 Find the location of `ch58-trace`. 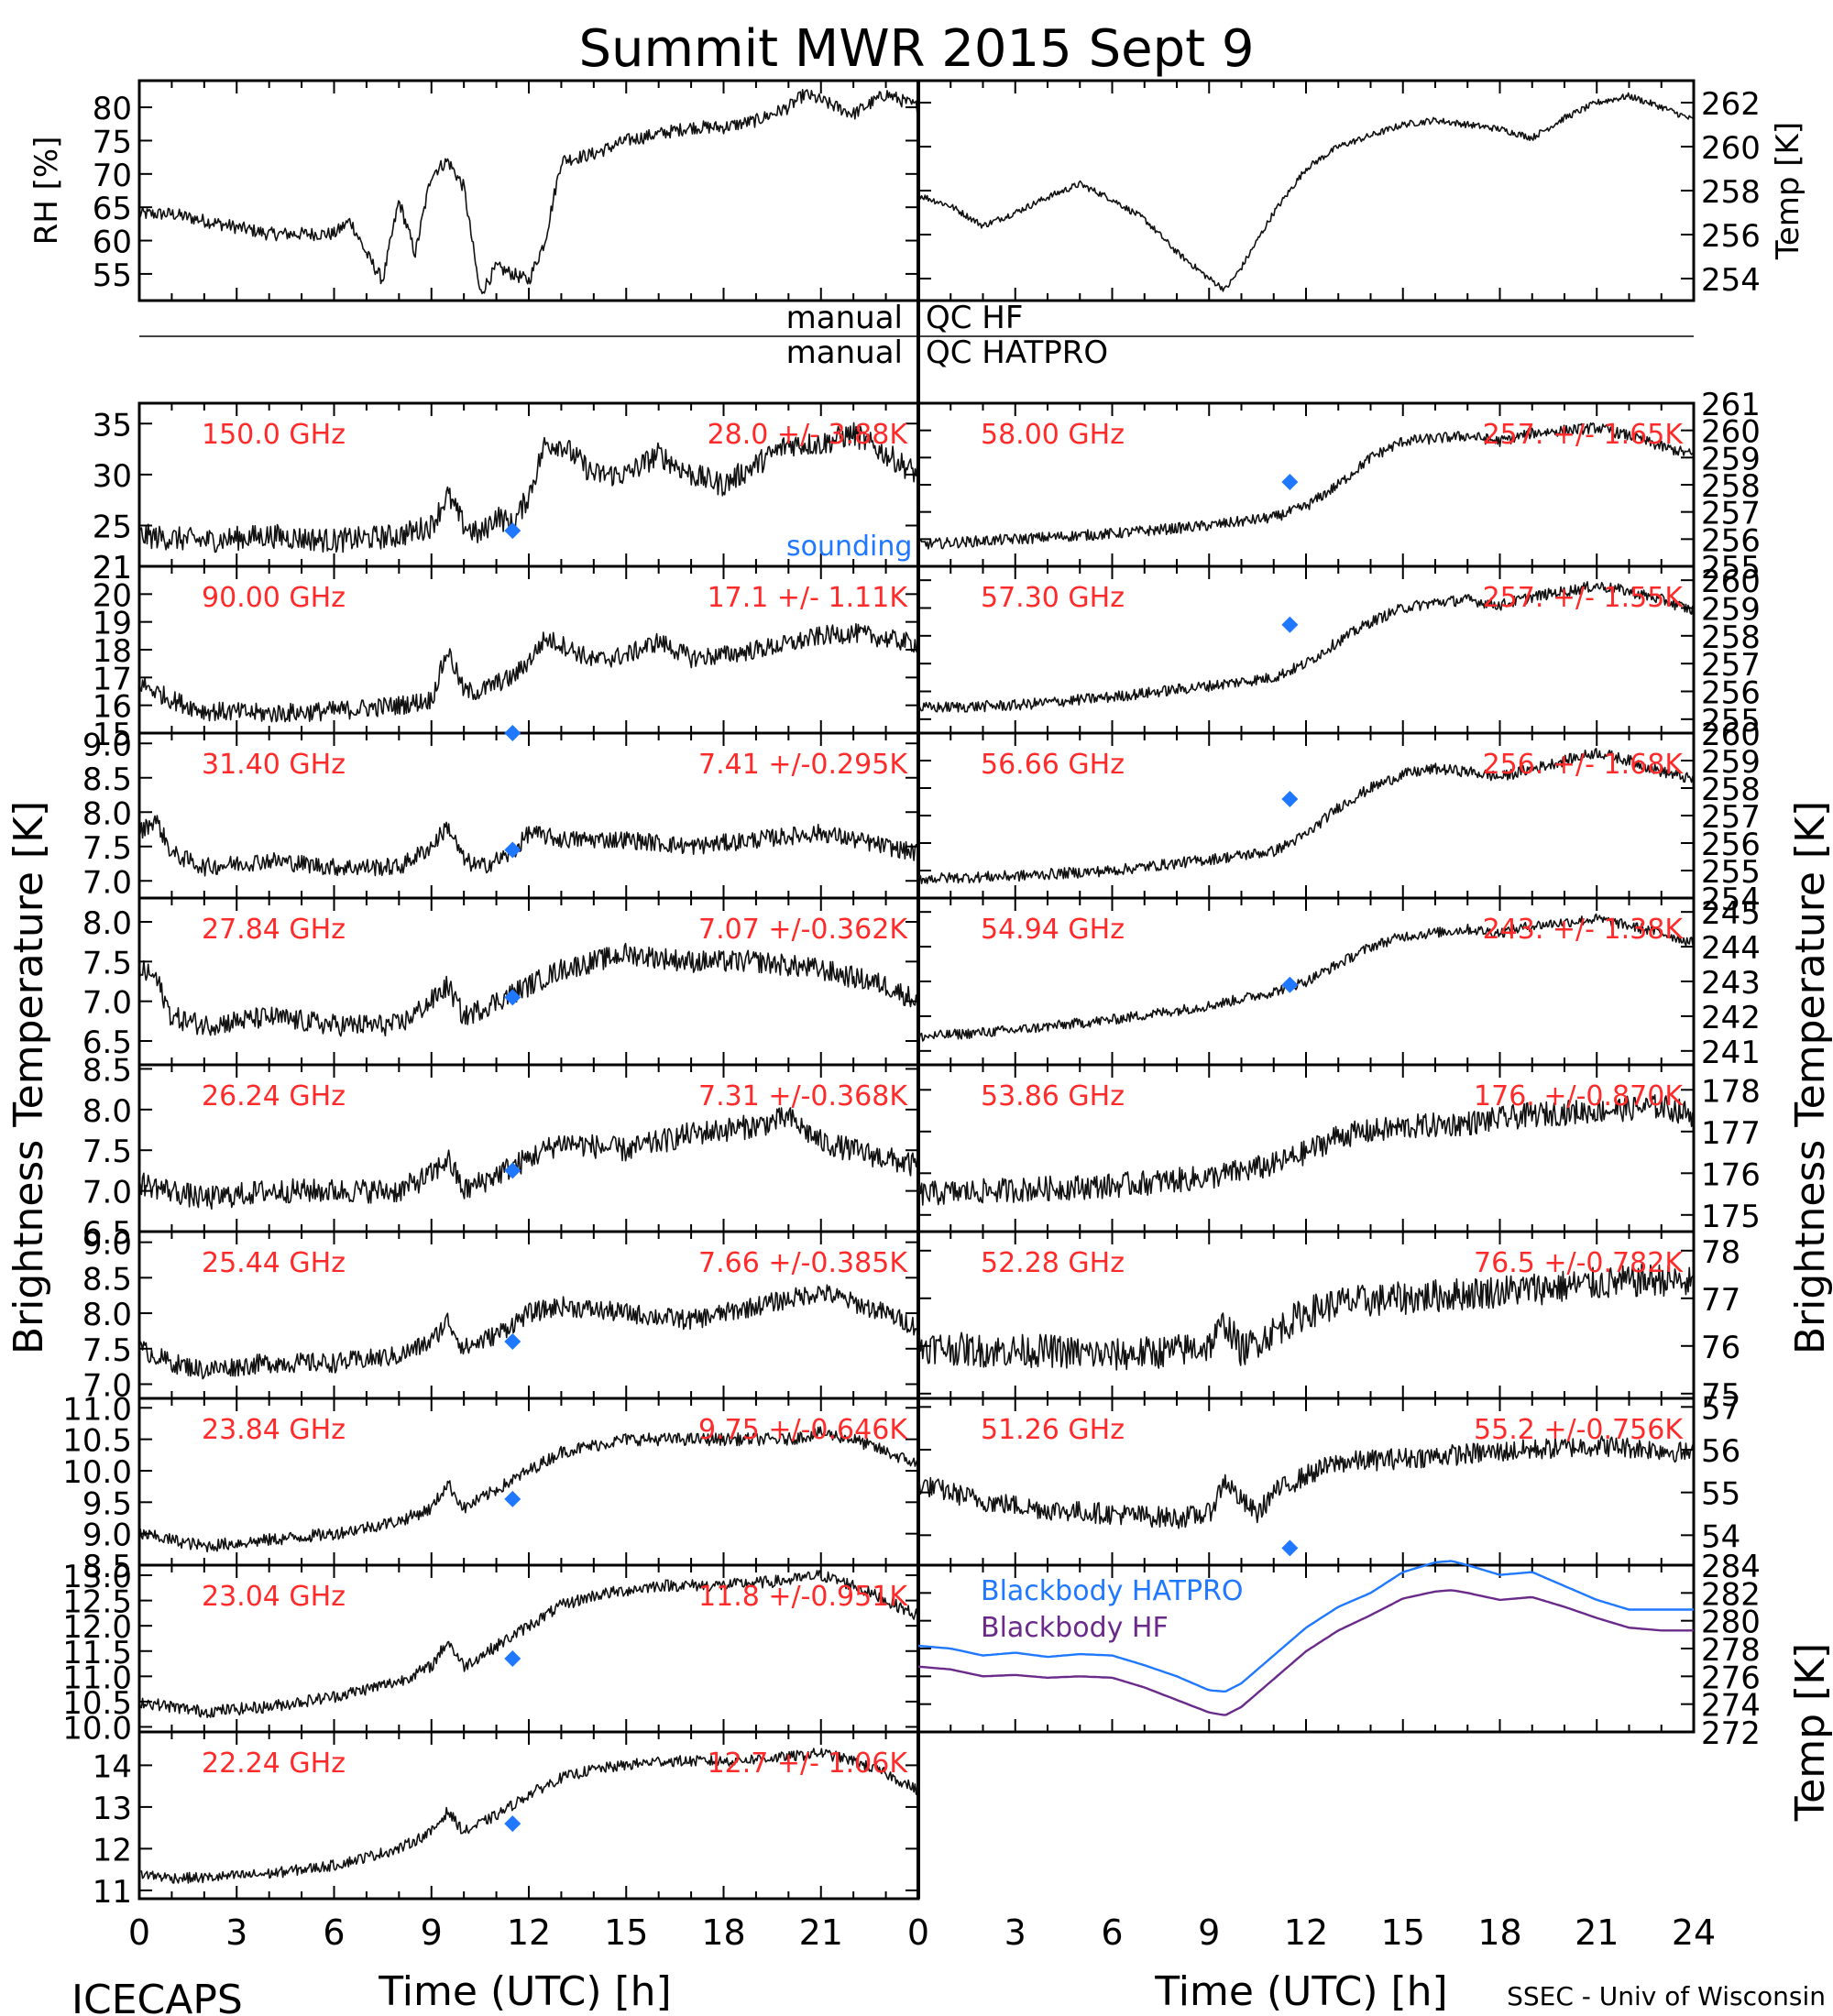

ch58-trace is located at coordinates (1306, 486).